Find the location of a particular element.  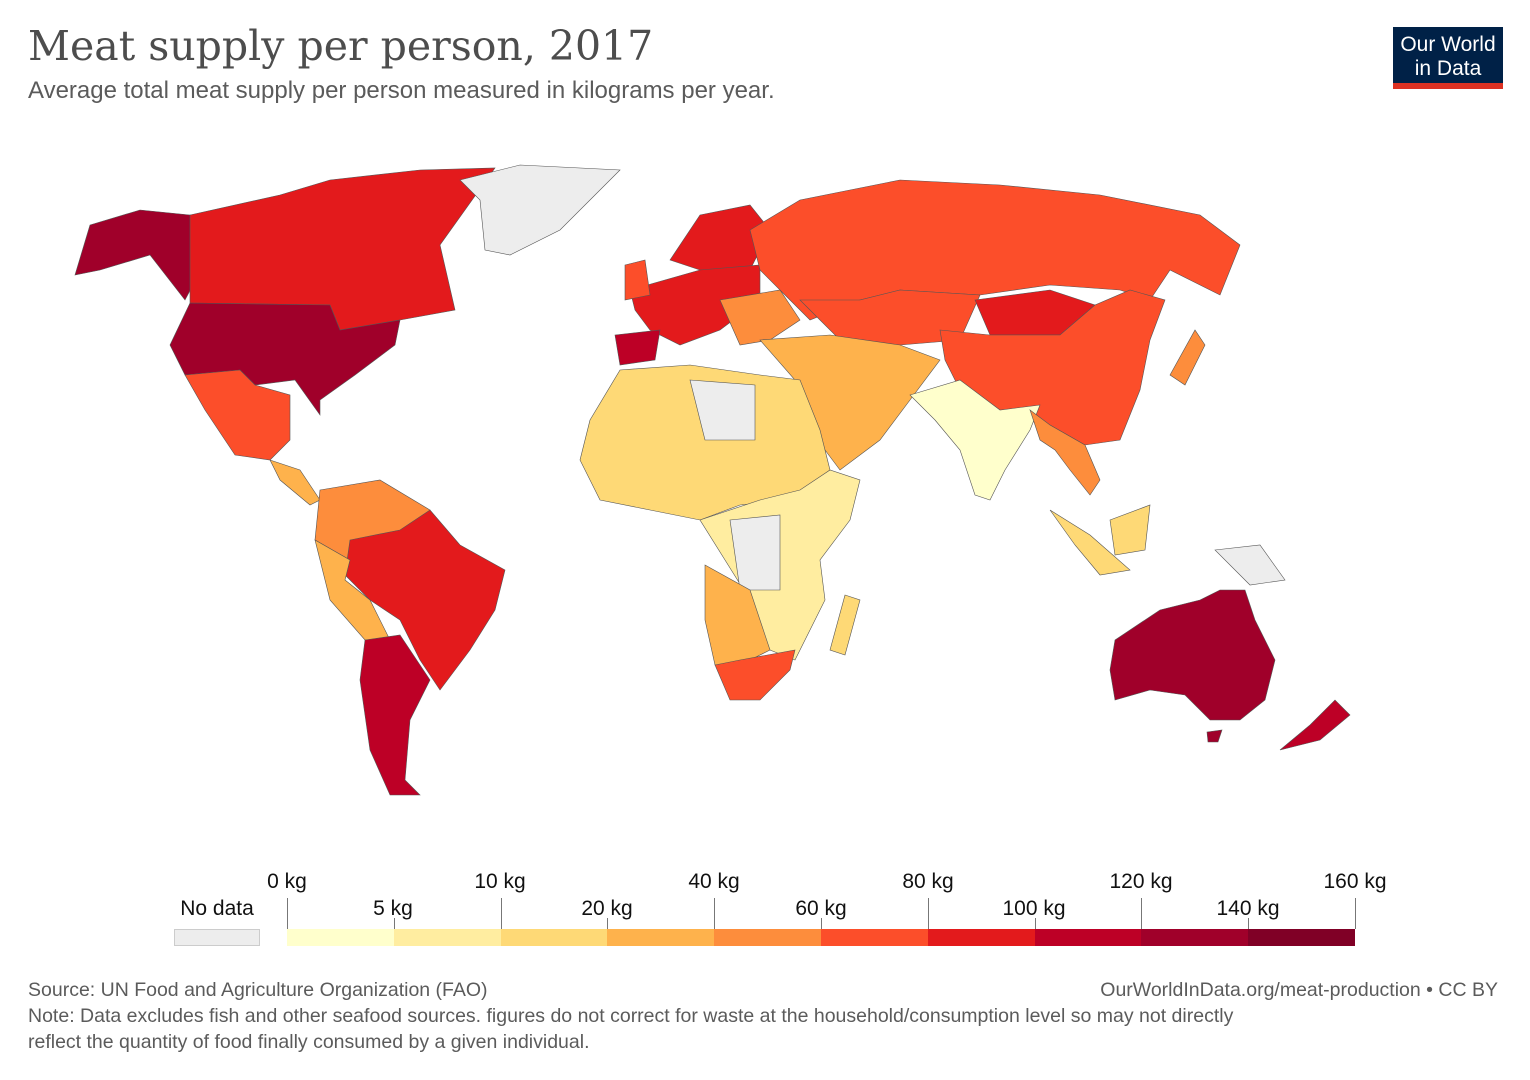

logo-text-line2: in Data is located at coordinates (1448, 68).